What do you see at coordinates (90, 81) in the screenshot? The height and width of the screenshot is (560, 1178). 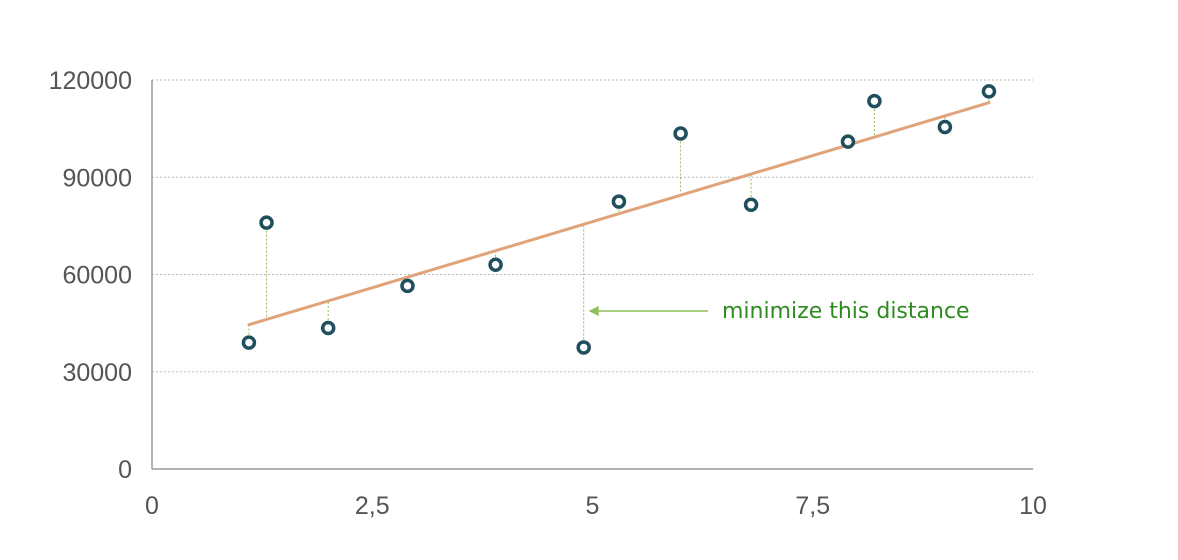 I see `y-tick-label: 120000` at bounding box center [90, 81].